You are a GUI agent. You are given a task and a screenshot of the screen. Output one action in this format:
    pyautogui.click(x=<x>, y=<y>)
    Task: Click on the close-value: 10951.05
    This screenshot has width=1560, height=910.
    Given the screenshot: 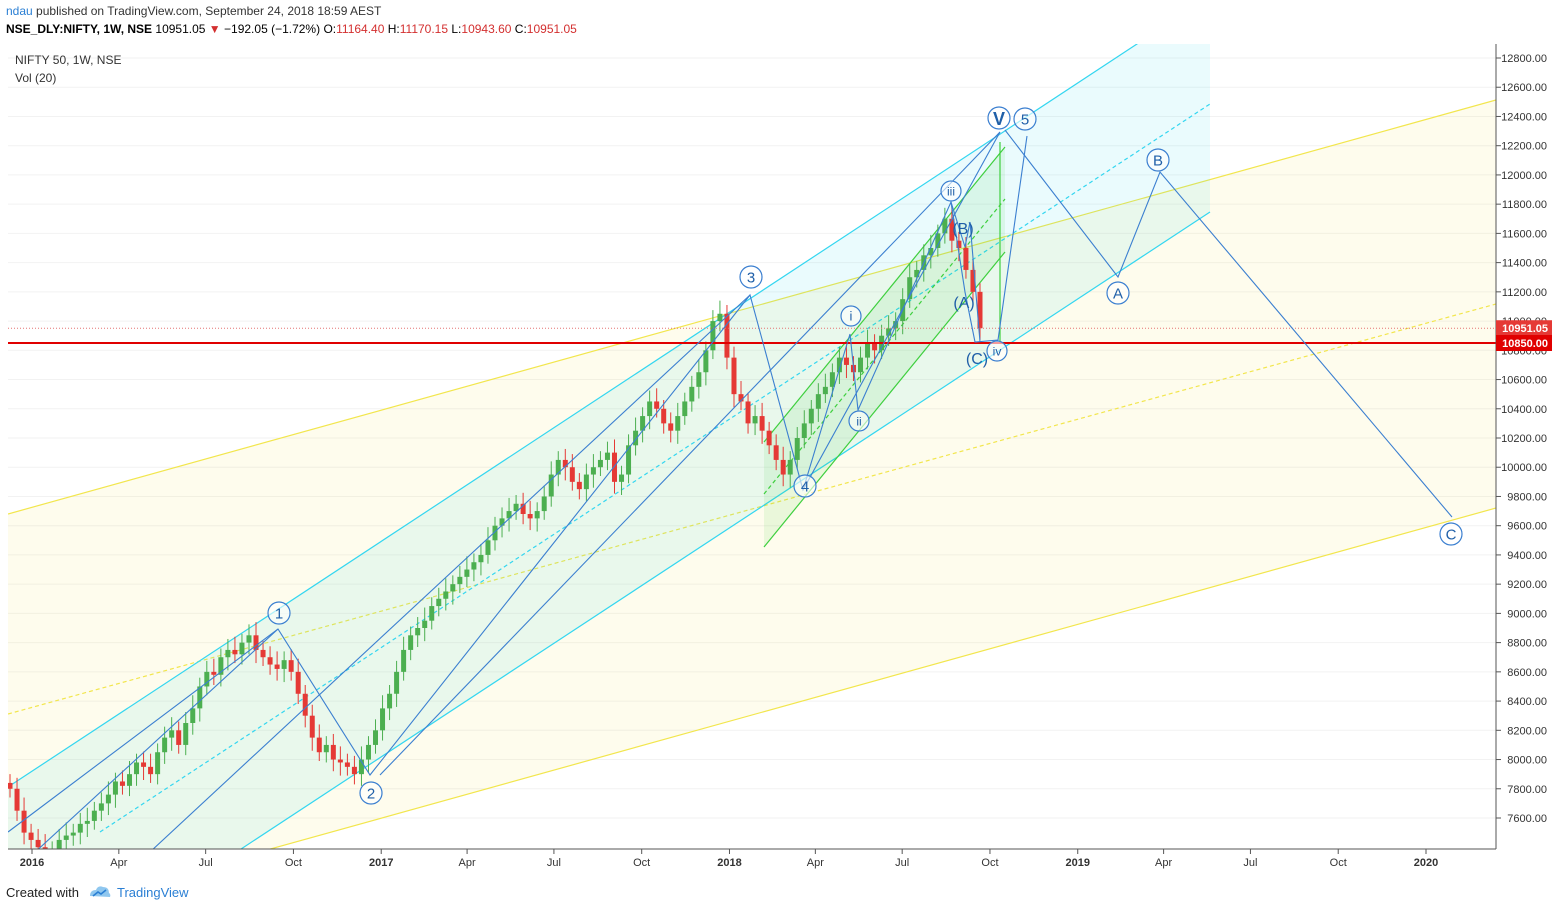 What is the action you would take?
    pyautogui.click(x=551, y=29)
    